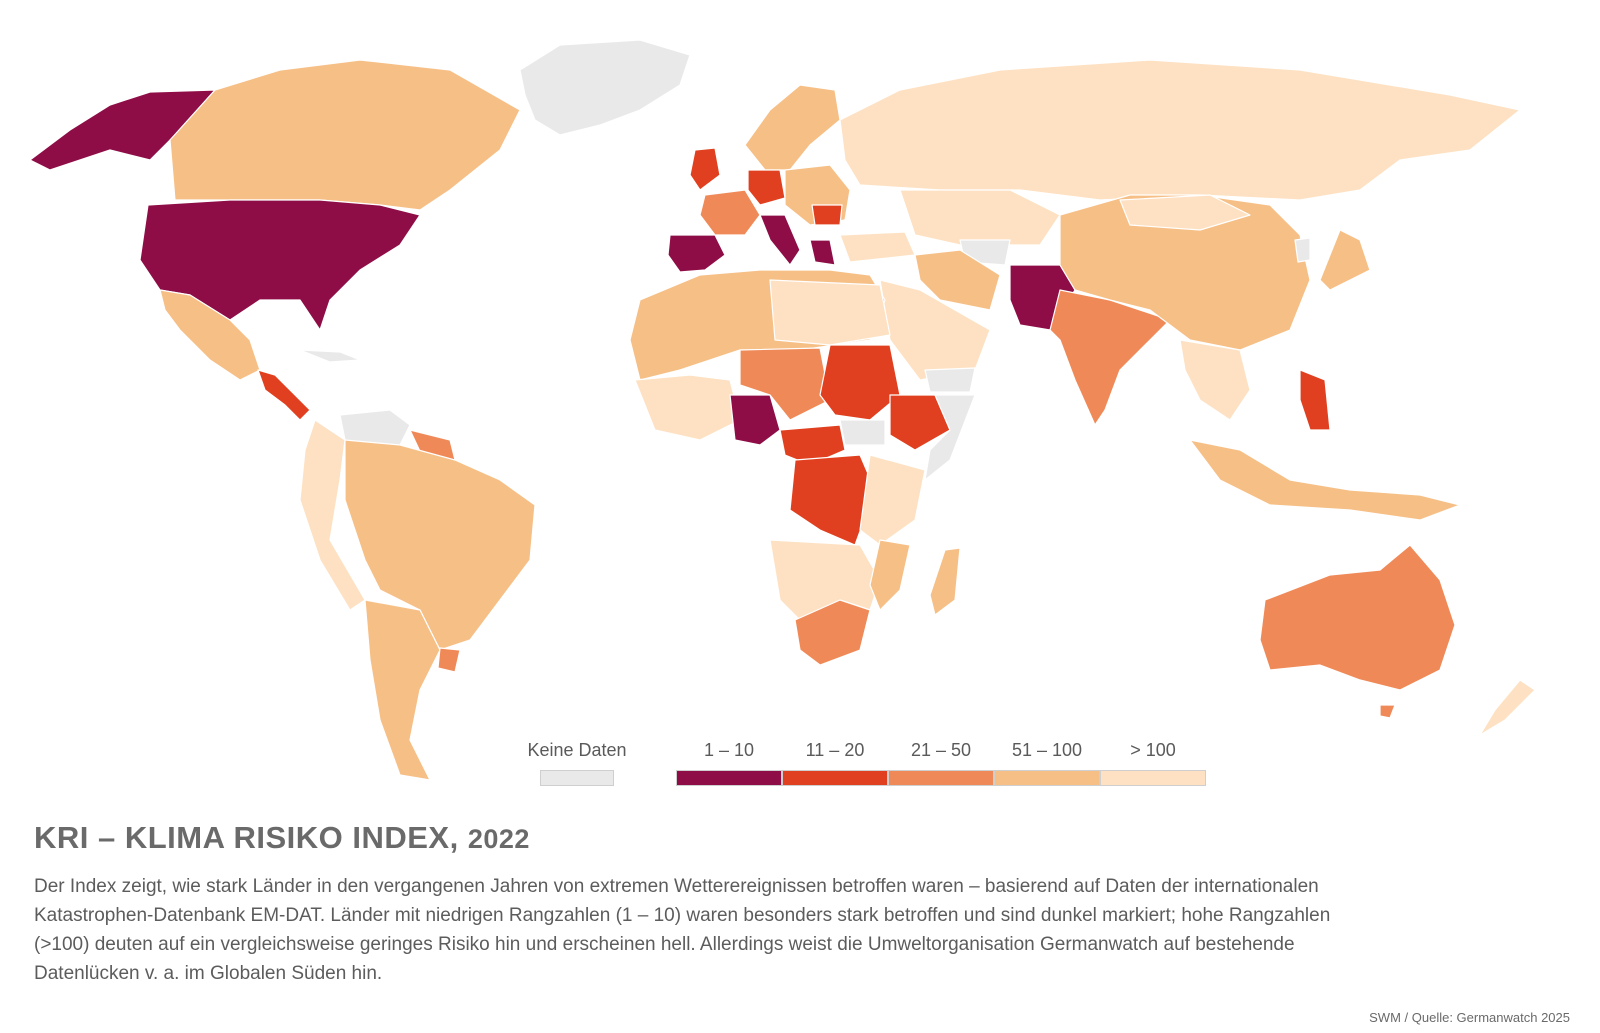  What do you see at coordinates (1185, 212) in the screenshot?
I see `mongolia` at bounding box center [1185, 212].